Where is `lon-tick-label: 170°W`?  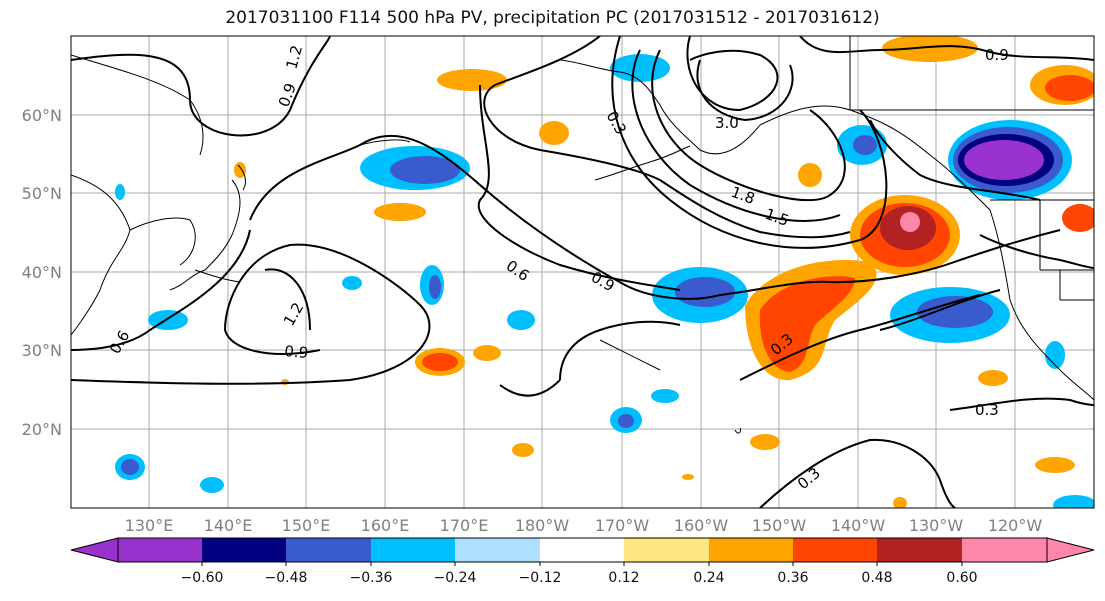 lon-tick-label: 170°W is located at coordinates (622, 525).